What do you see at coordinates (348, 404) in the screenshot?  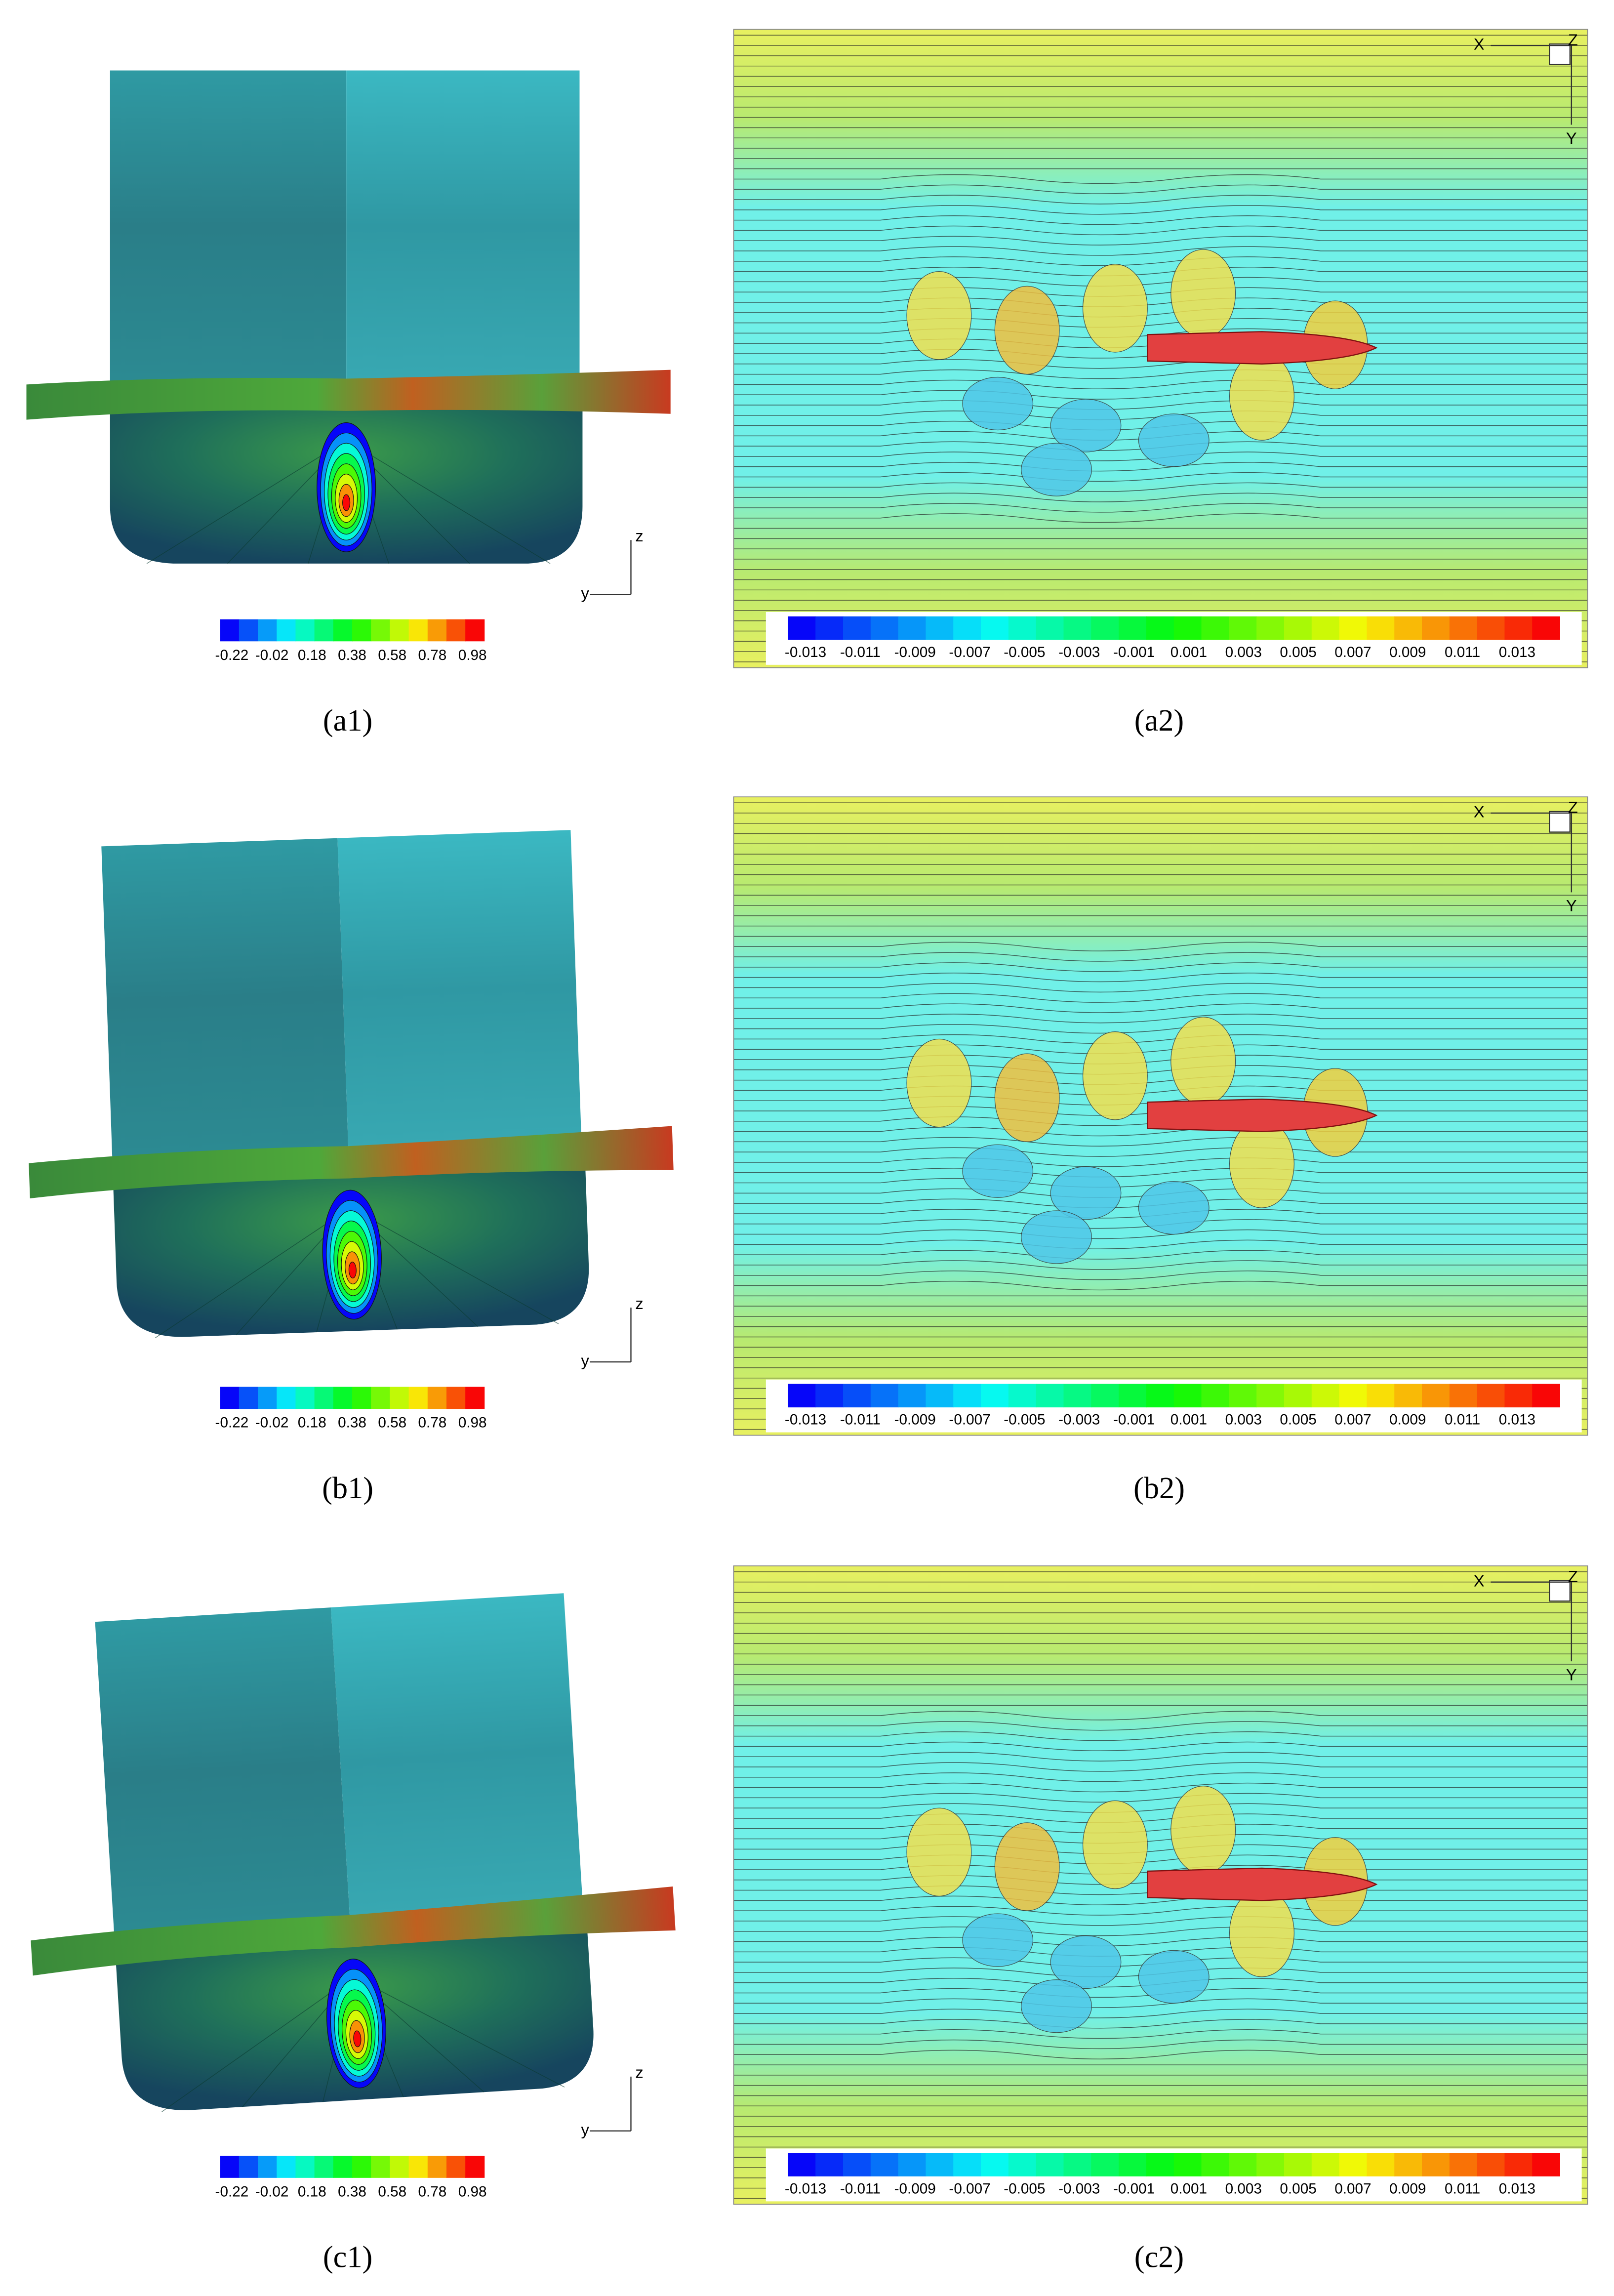 I see `panel: z y -0.22 -0.02 0.18 0.38 0.58 0.78 0.98 (a1)` at bounding box center [348, 404].